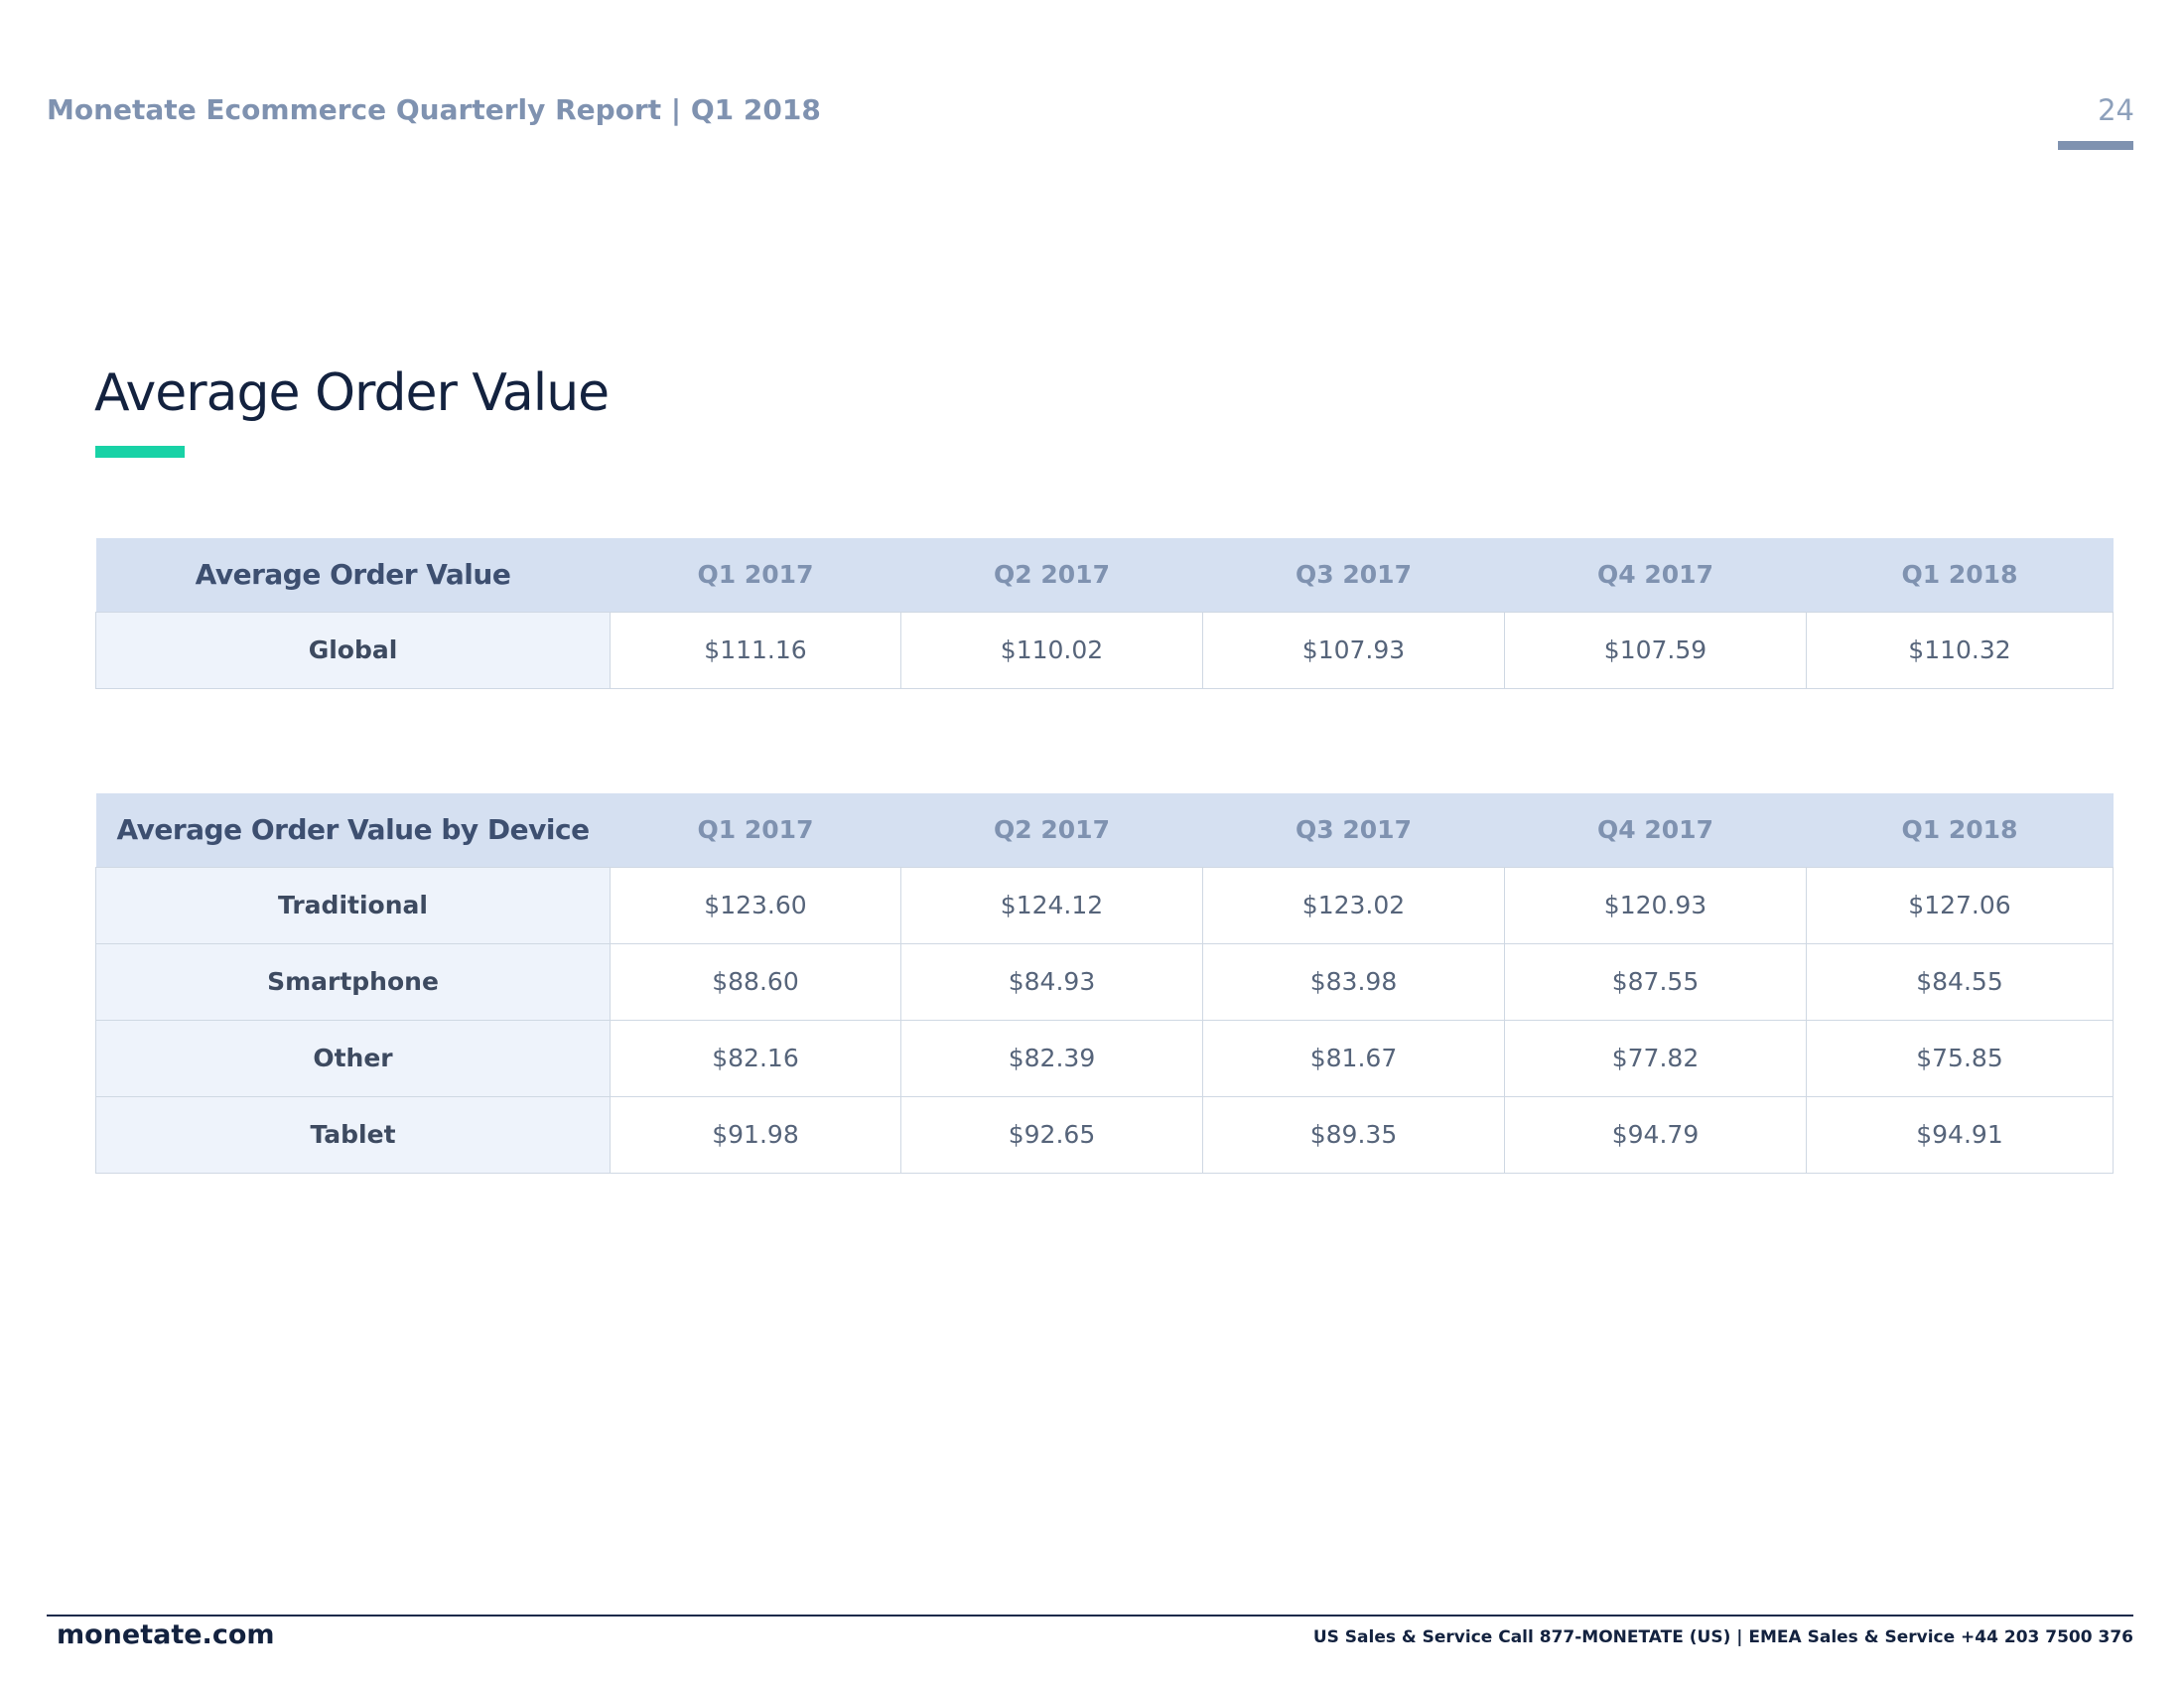 The height and width of the screenshot is (1688, 2184). I want to click on row-label: Smartphone, so click(353, 981).